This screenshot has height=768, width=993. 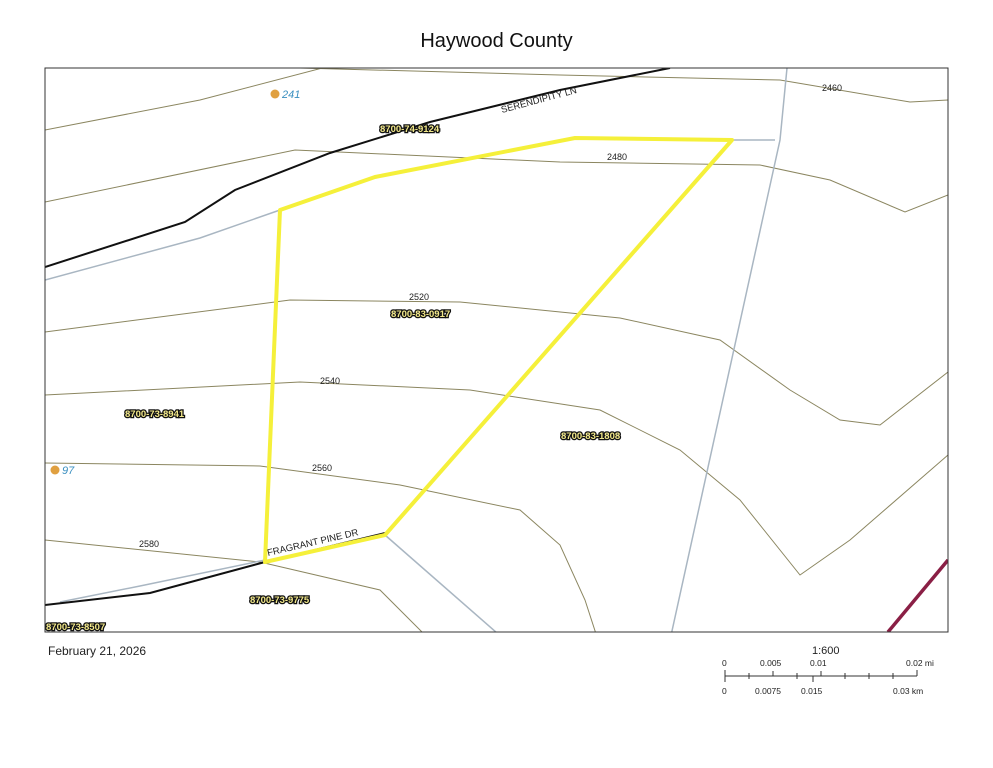 I want to click on scale-km-tick: 0.0075, so click(x=768, y=691).